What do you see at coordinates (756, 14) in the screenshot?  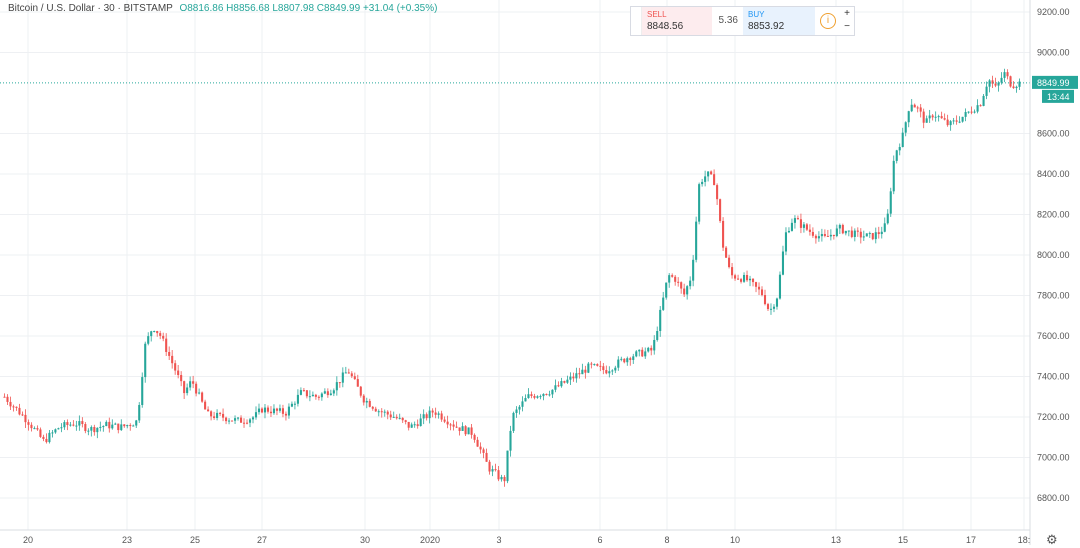 I see `buy-label: BUY` at bounding box center [756, 14].